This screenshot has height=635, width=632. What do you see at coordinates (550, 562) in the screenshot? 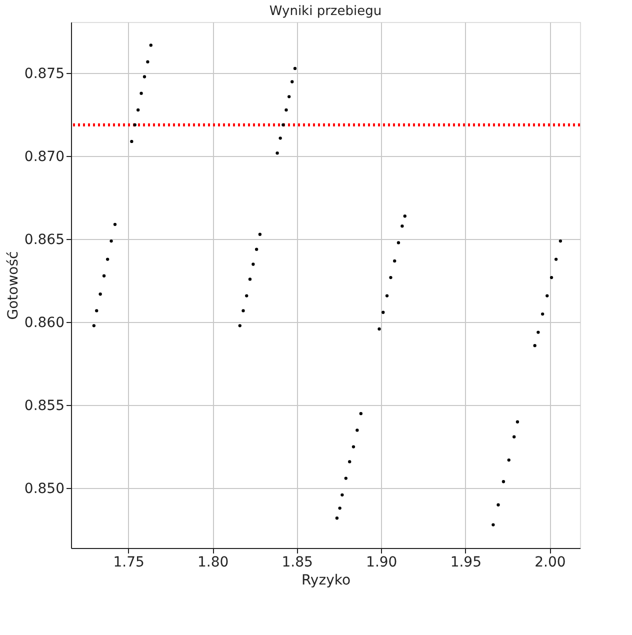
I see `x-tick-label: 2.00` at bounding box center [550, 562].